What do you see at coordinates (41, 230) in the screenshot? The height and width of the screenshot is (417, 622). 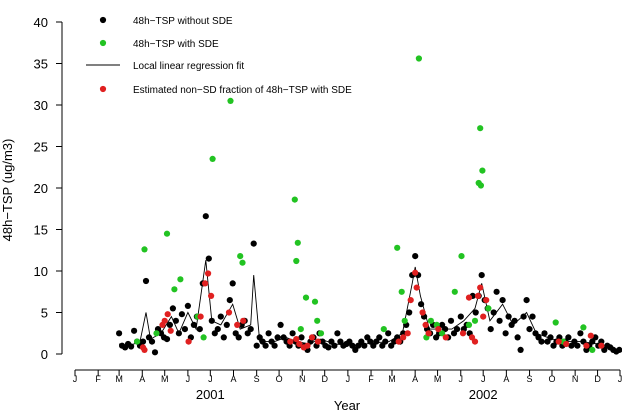 I see `y-tick-label: 15` at bounding box center [41, 230].